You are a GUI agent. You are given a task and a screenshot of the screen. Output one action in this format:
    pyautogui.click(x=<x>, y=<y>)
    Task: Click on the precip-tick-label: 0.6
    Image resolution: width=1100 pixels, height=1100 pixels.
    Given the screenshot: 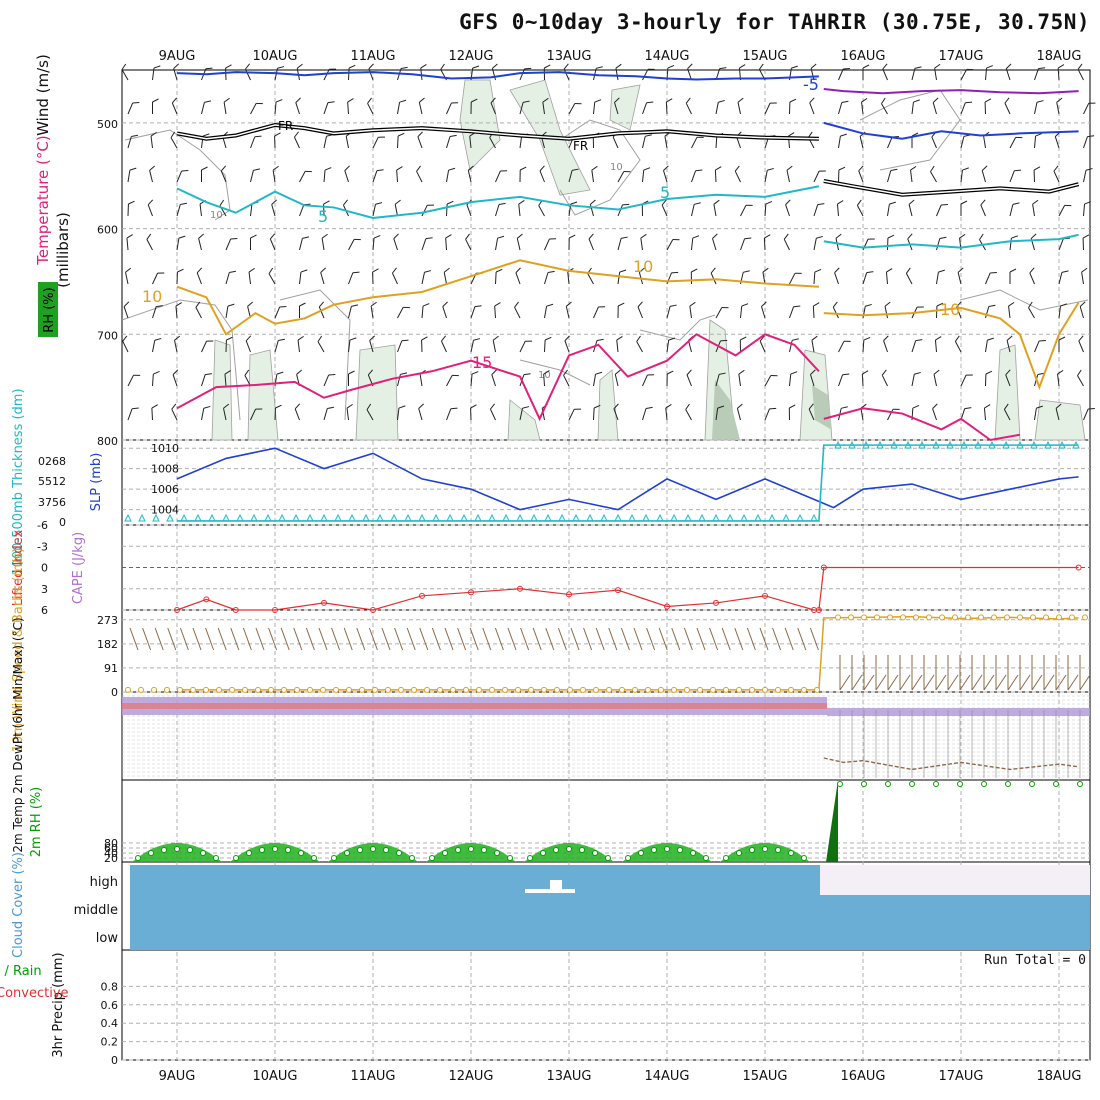 What is the action you would take?
    pyautogui.click(x=110, y=1005)
    